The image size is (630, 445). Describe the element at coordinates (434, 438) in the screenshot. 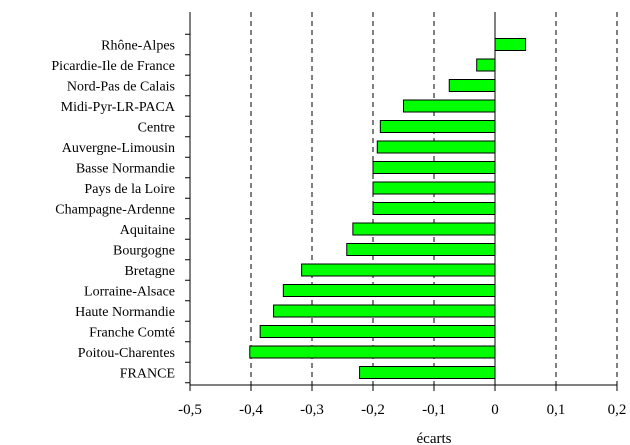

I see `x-axis-title: écarts` at that location.